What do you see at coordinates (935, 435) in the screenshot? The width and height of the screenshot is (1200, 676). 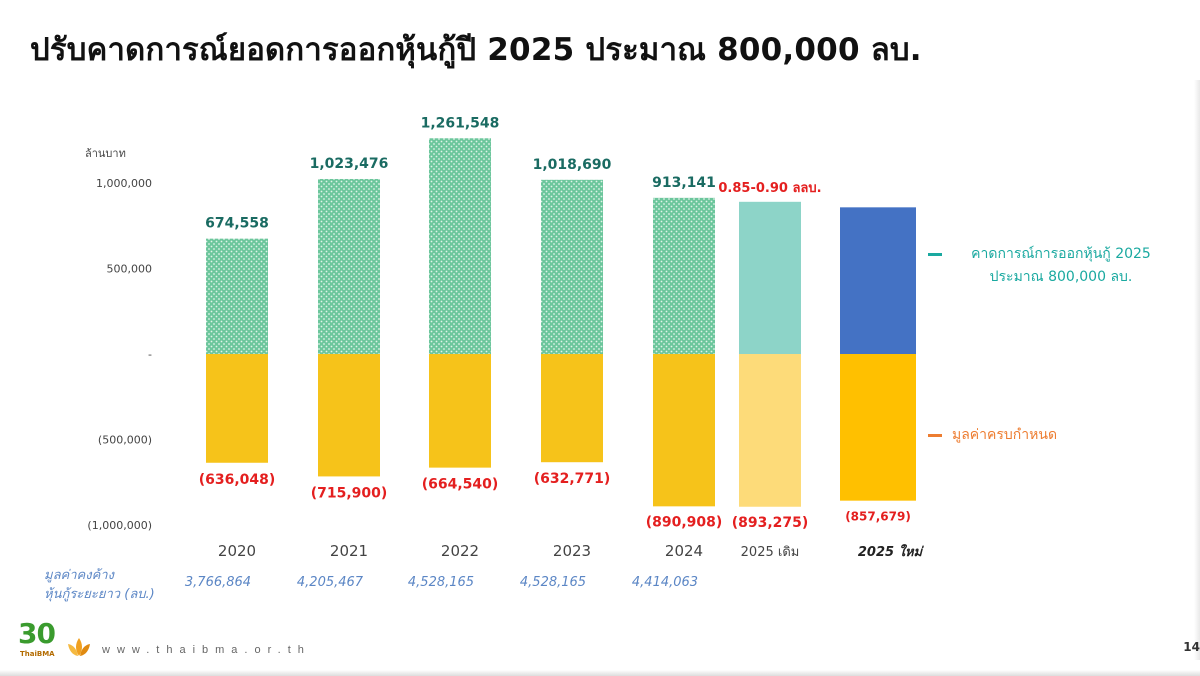 I see `legend-maturity-mark` at bounding box center [935, 435].